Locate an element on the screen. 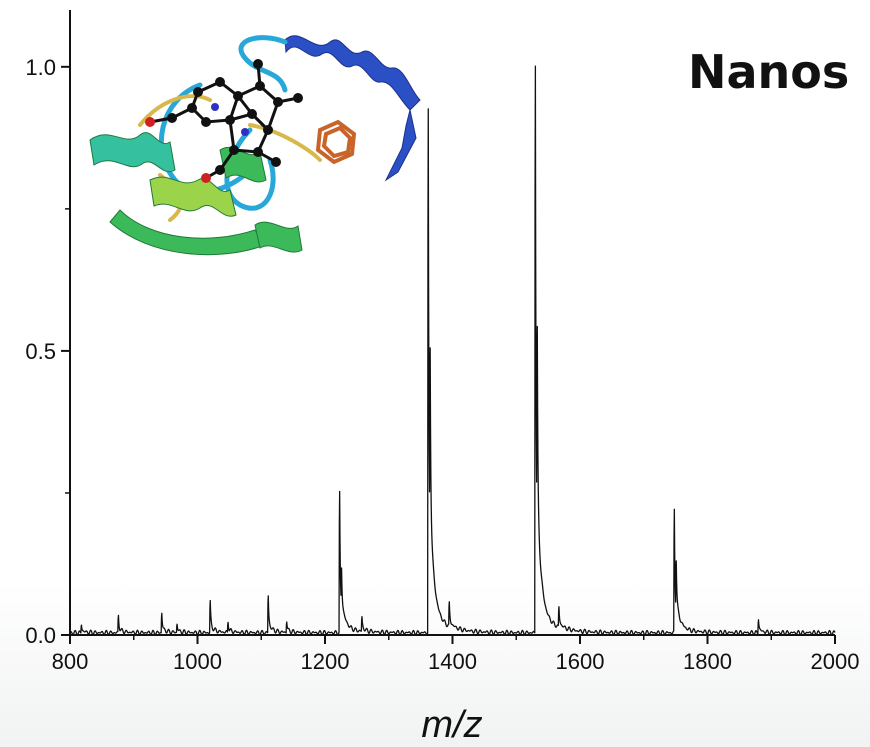 The height and width of the screenshot is (747, 870). x-tick-label: 1400 is located at coordinates (452, 661).